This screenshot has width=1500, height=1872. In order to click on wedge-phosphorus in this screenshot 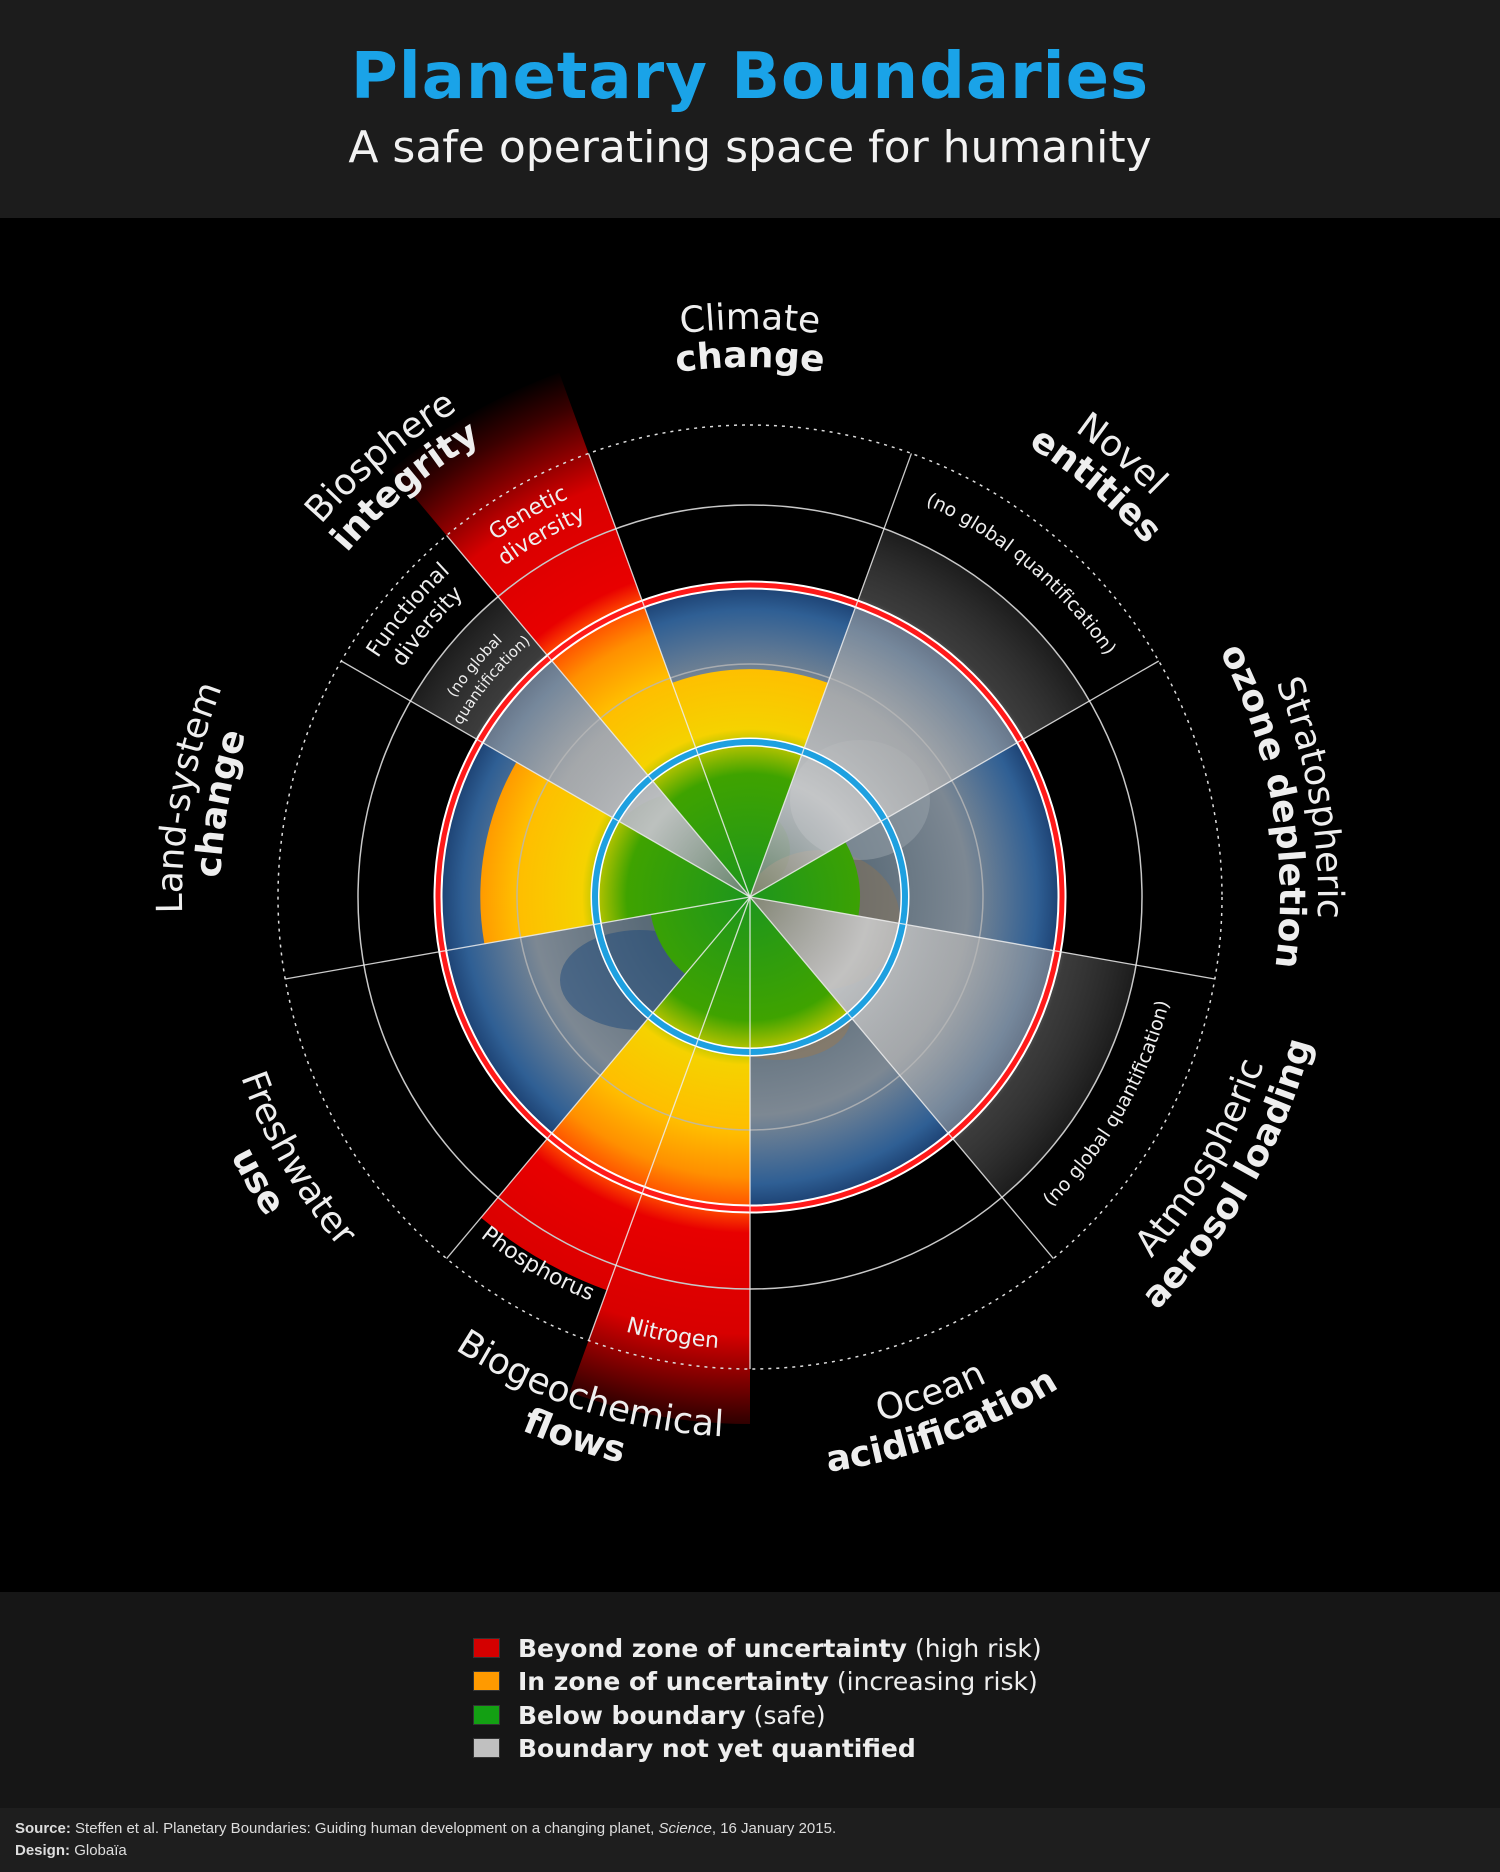, I will do `click(615, 1094)`.